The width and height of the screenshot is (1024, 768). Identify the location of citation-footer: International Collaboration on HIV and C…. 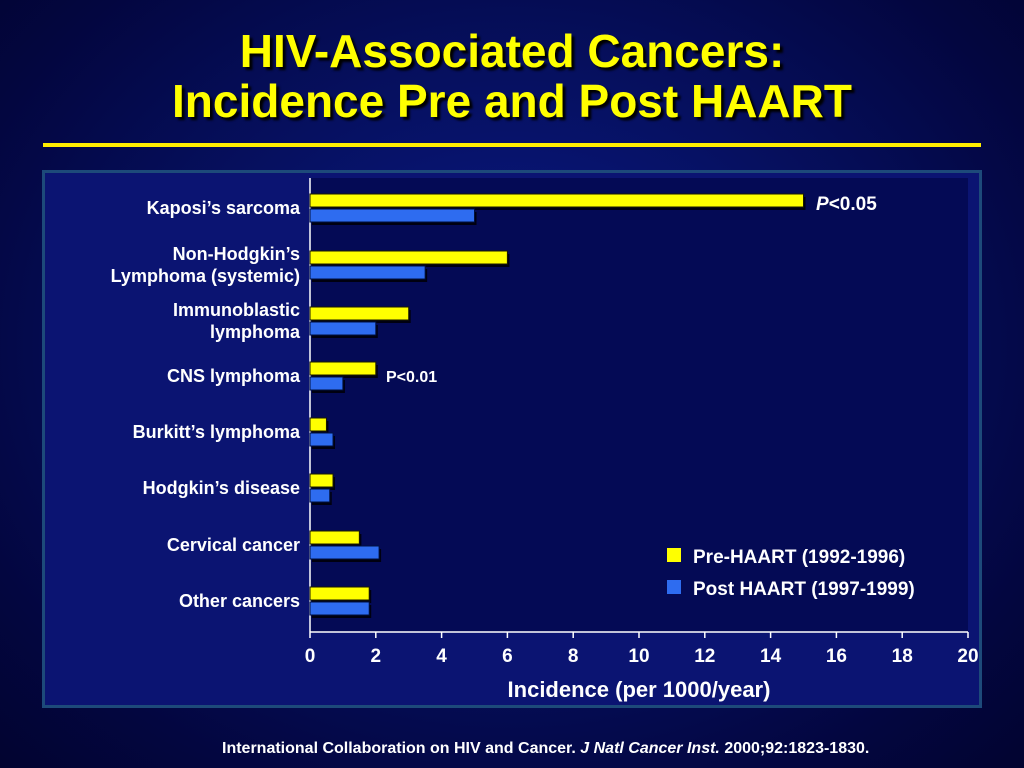
(545, 749).